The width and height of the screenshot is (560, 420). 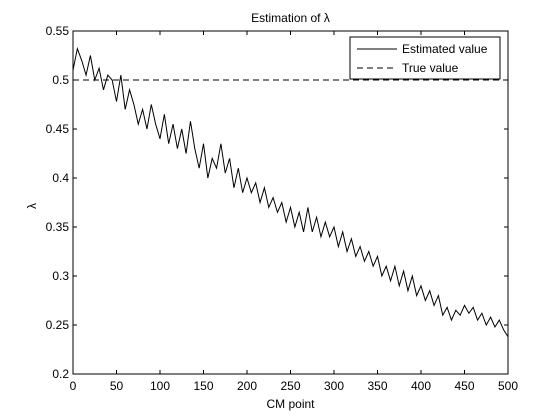 What do you see at coordinates (203, 386) in the screenshot?
I see `x-tick-label: 150` at bounding box center [203, 386].